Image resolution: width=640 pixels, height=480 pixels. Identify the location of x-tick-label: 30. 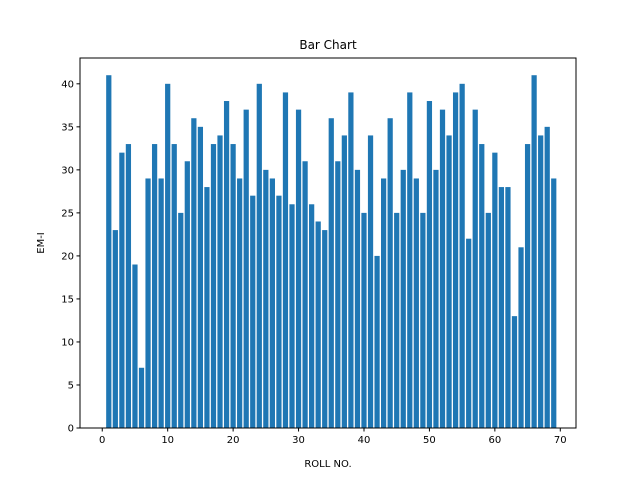
(298, 440).